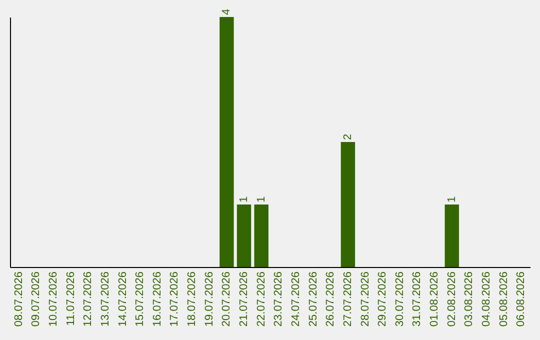 This screenshot has height=340, width=540. Describe the element at coordinates (18, 299) in the screenshot. I see `x-tick-label: 08.07.2026` at that location.